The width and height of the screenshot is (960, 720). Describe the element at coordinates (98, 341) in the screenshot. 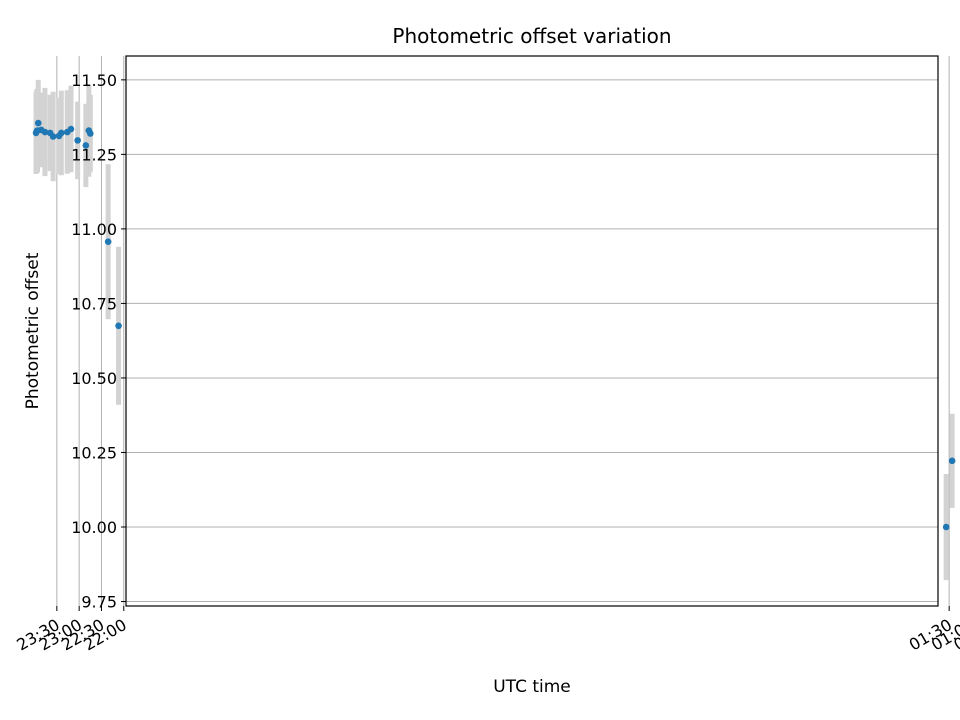

I see `y-axis: 9.75 10.00 10.25 10.50 10.75 11.00 11.25 11.50` at that location.